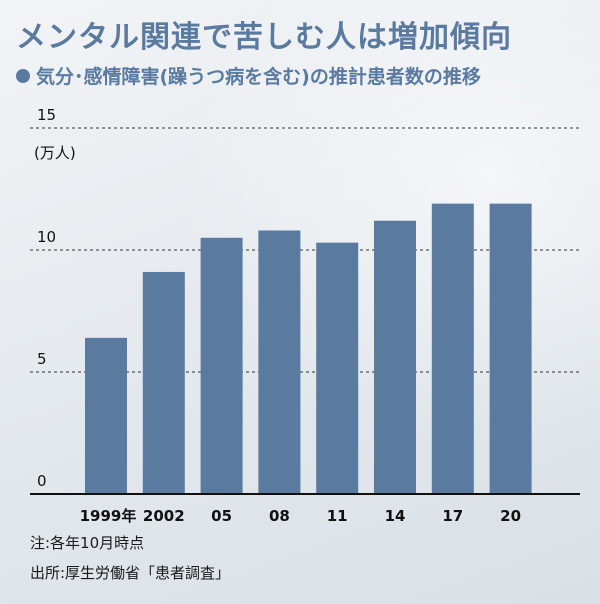 The height and width of the screenshot is (604, 600). What do you see at coordinates (258, 77) in the screenshot?
I see `chart-subtitle-text: 気分･感情障害(躁うつ病を含む)の推計患者数の推移` at bounding box center [258, 77].